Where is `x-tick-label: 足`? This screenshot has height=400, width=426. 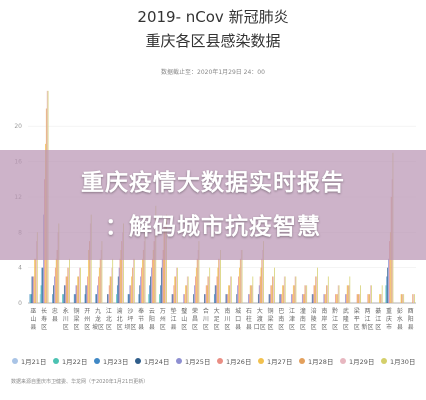
x-tick-label: 足 is located at coordinates (217, 319).